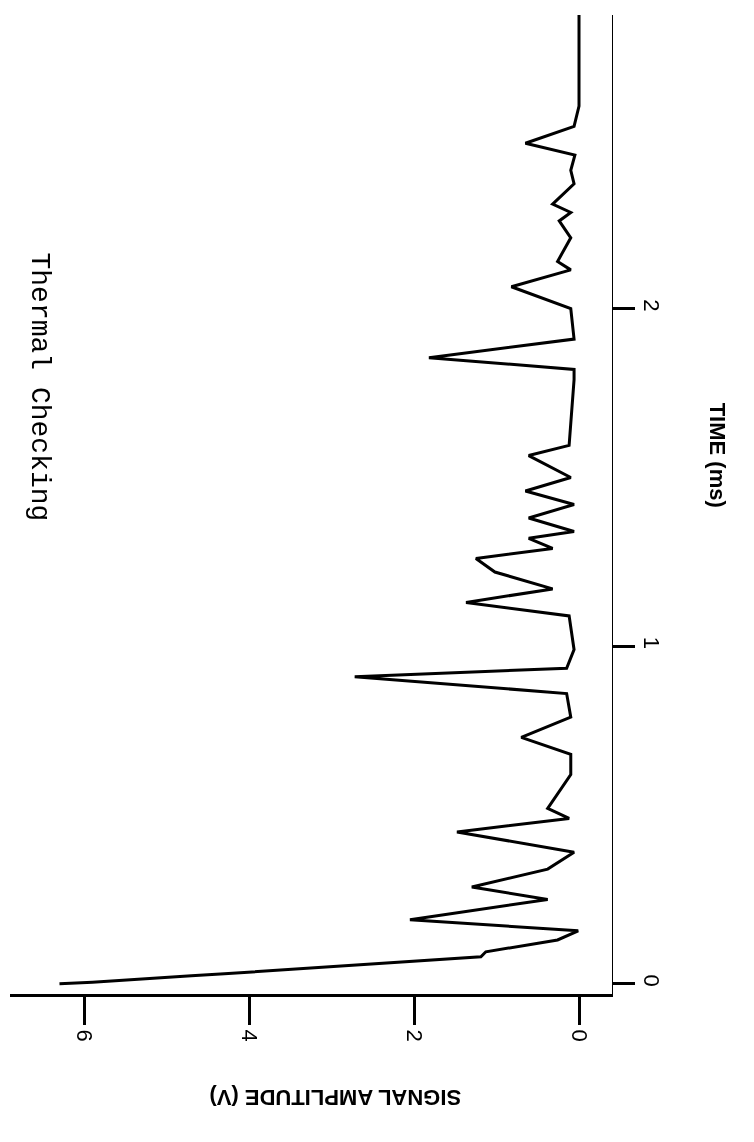 The width and height of the screenshot is (754, 1142). Describe the element at coordinates (335, 1097) in the screenshot. I see `x-axis-title: SIGNAL AMPLITUDE (V)` at that location.